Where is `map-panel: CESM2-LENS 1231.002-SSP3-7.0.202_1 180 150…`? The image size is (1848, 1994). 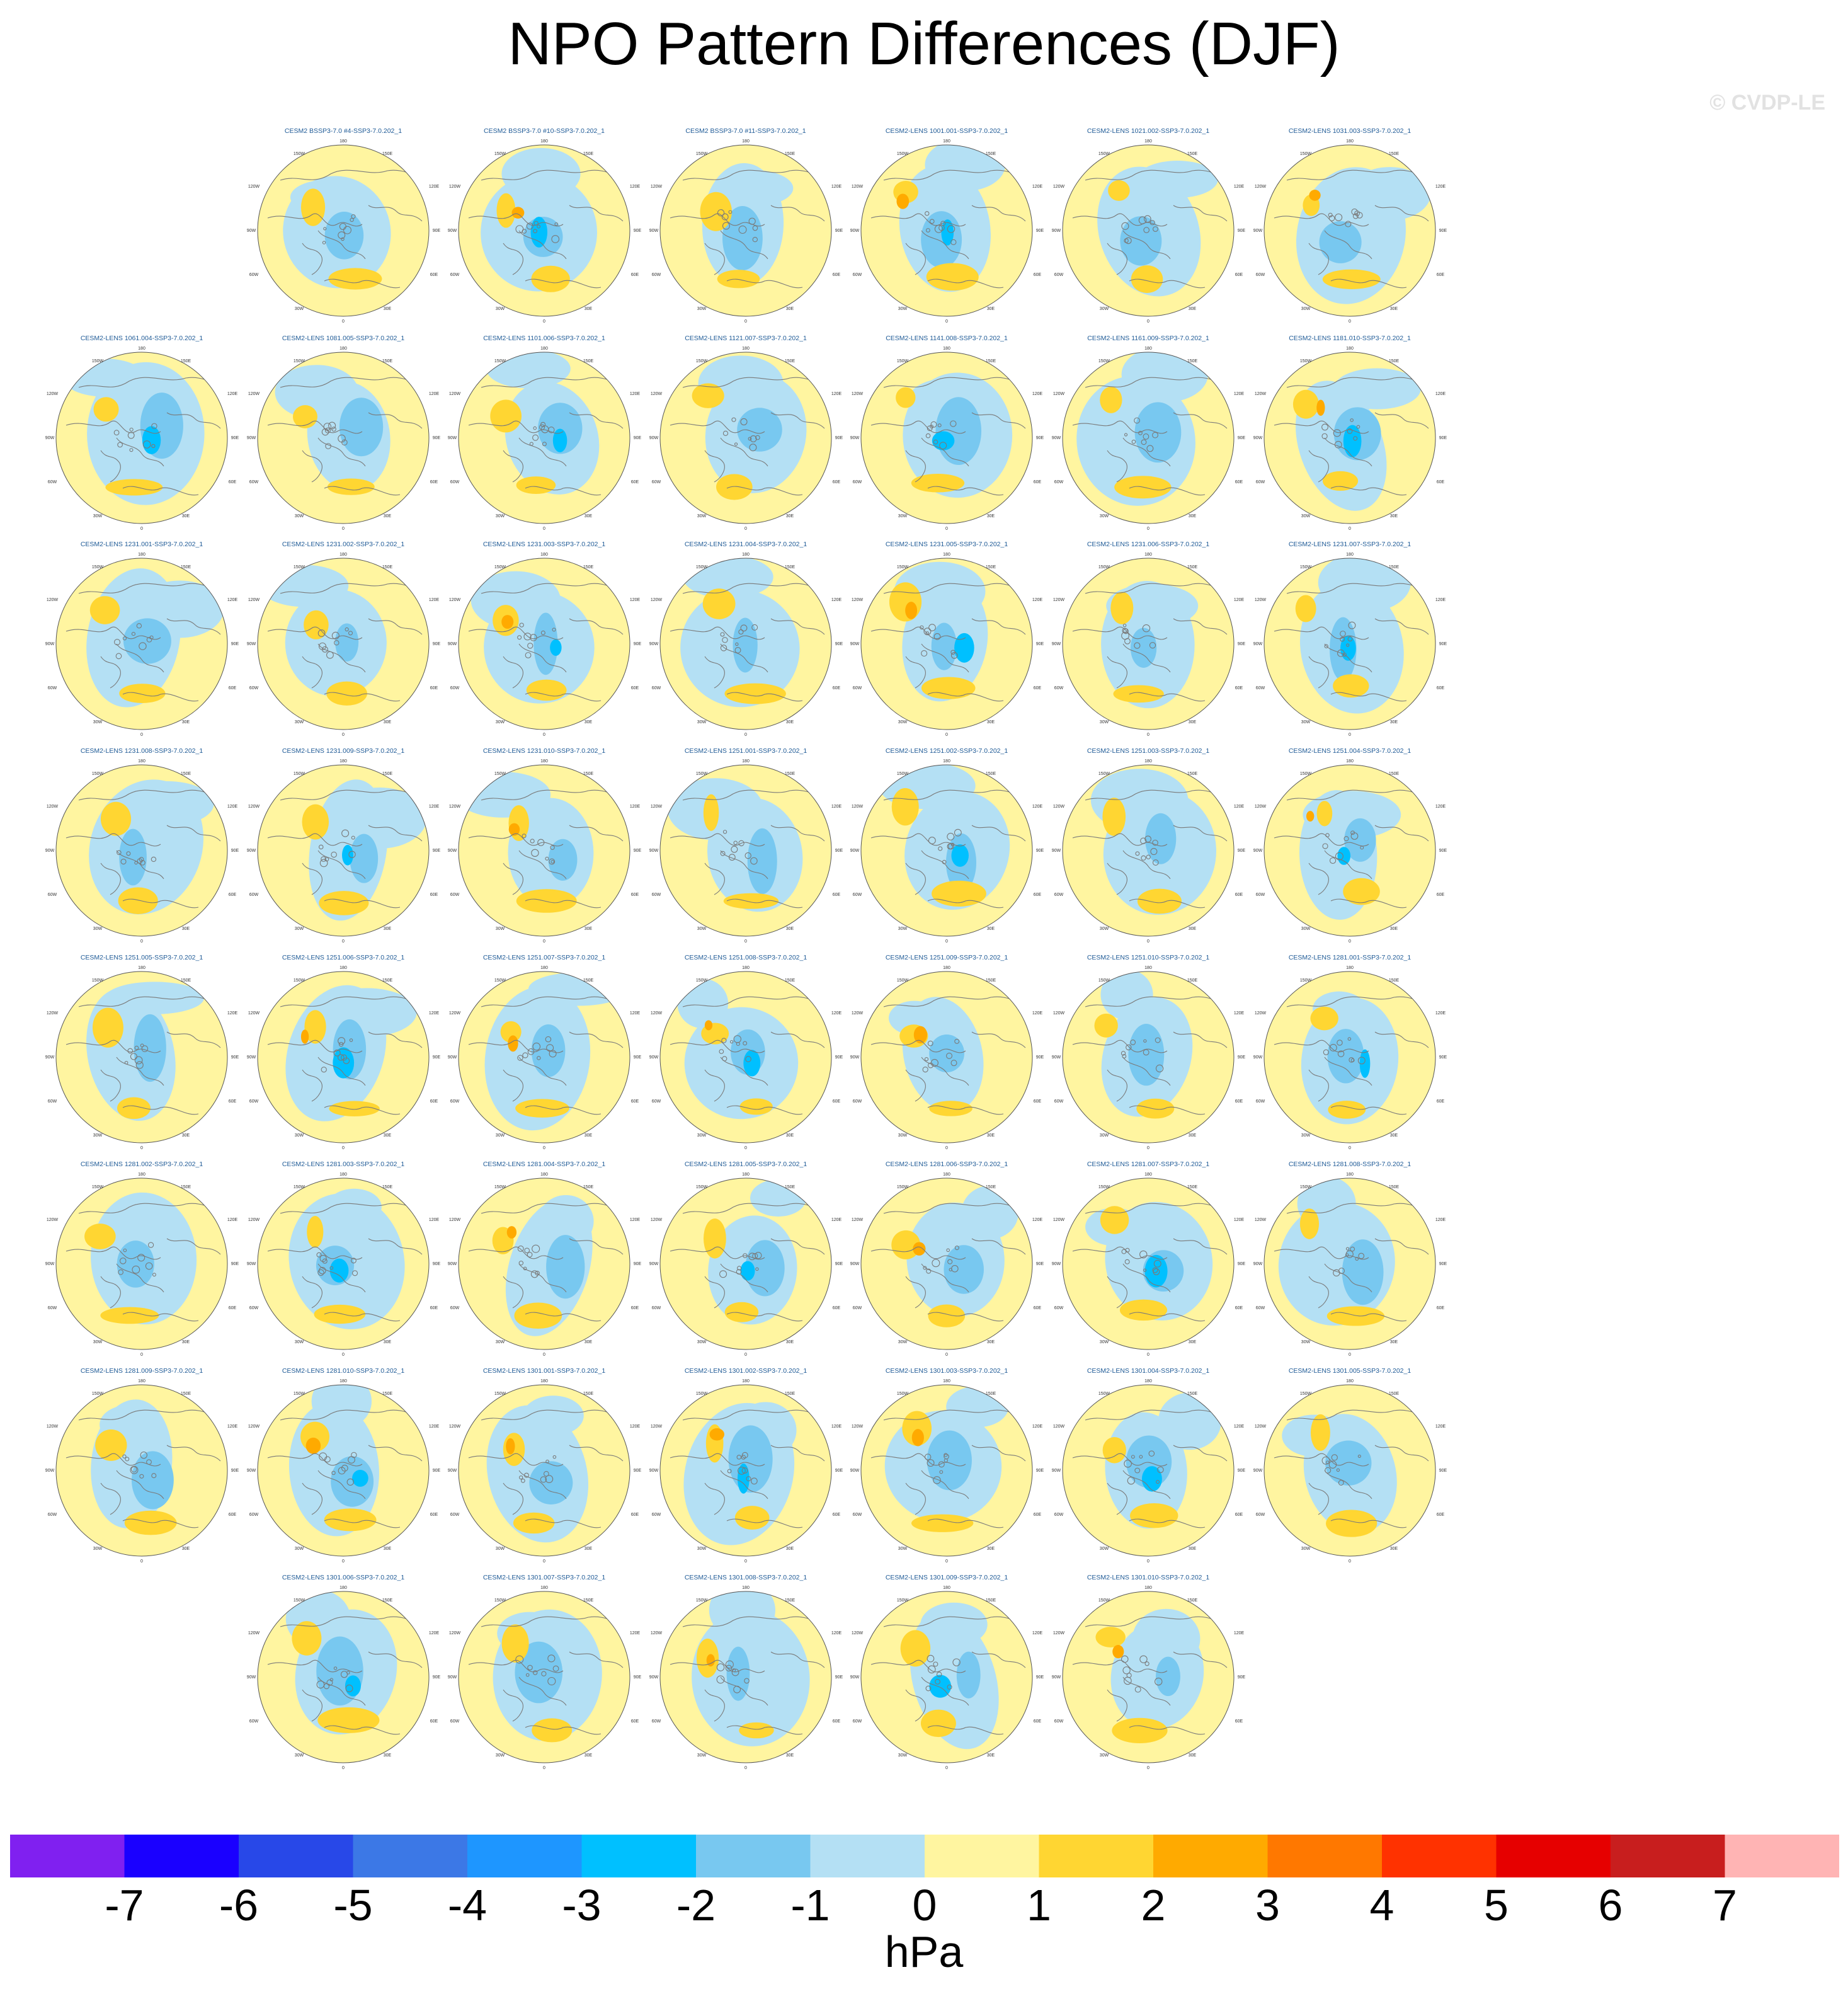 map-panel: CESM2-LENS 1231.002-SSP3-7.0.202_1 180 150… is located at coordinates (343, 641).